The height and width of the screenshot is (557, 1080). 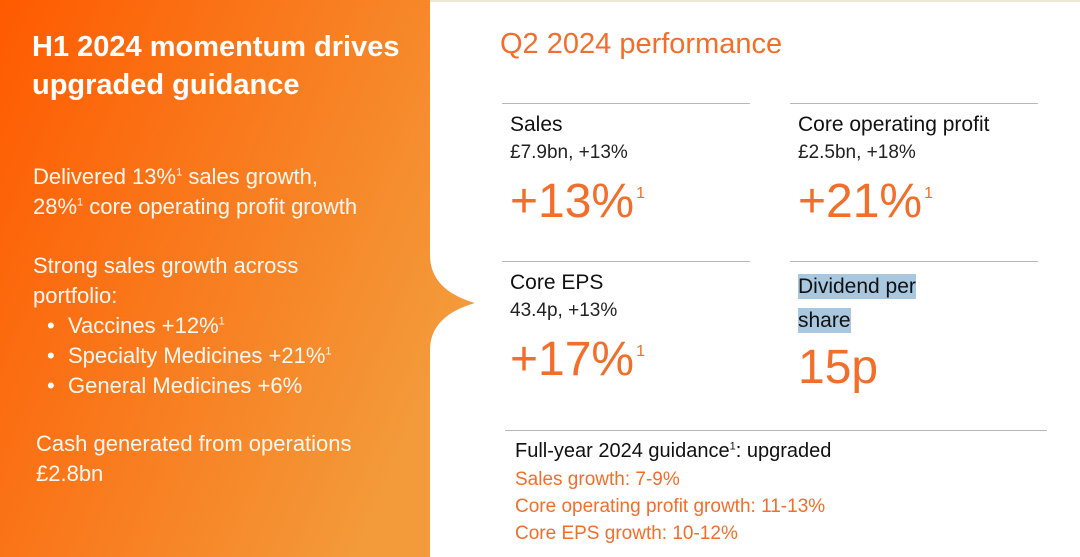 I want to click on metric-sub: £7.9bn, +13%, so click(x=569, y=152).